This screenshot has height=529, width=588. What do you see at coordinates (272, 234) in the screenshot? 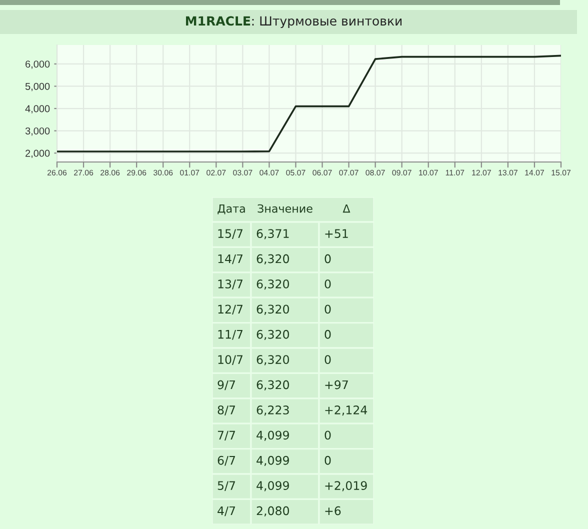
I see `data-label: 6,371` at bounding box center [272, 234].